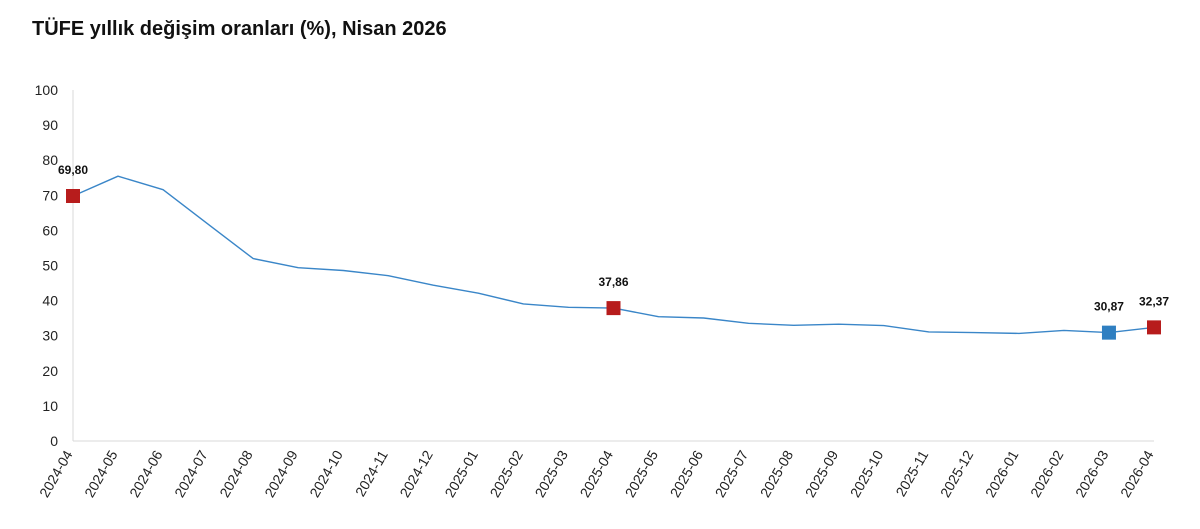 The height and width of the screenshot is (529, 1200). What do you see at coordinates (73, 170) in the screenshot?
I see `data-label: 69,80` at bounding box center [73, 170].